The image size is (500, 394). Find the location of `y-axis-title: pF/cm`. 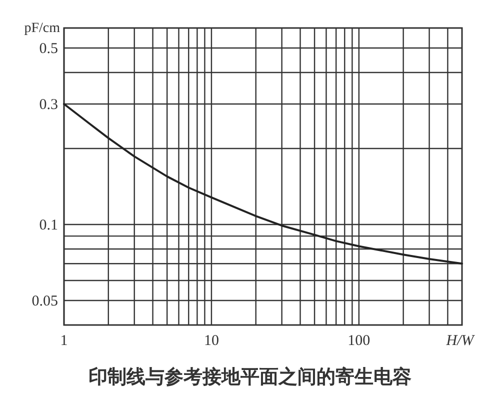

y-axis-title: pF/cm is located at coordinates (42, 28).